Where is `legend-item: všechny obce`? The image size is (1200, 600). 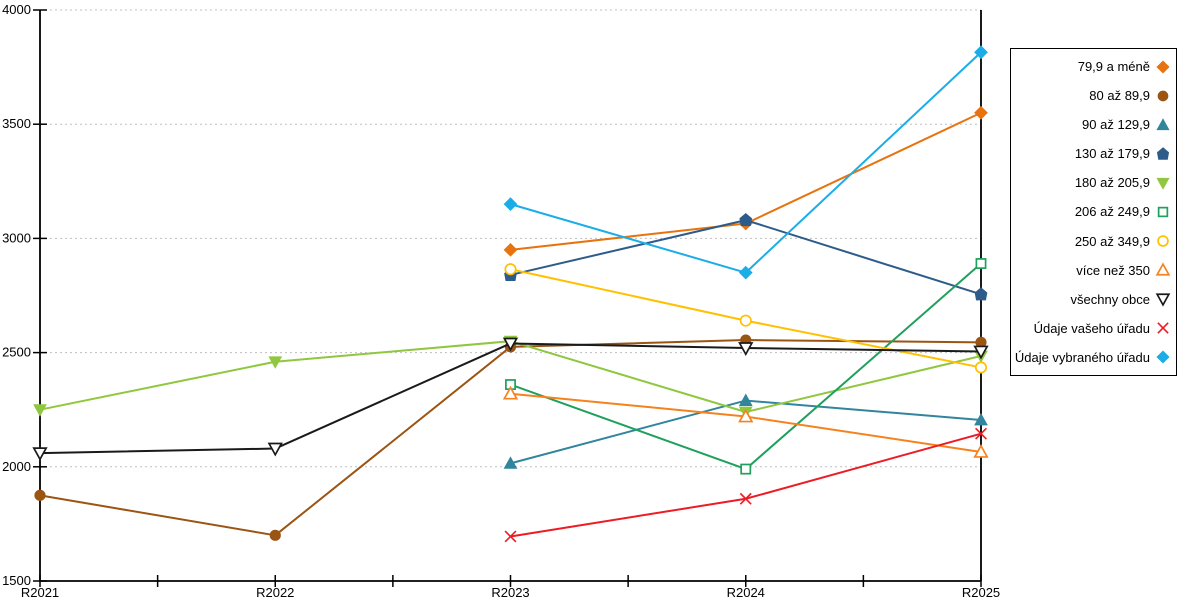
legend-item: všechny obce is located at coordinates (1093, 299).